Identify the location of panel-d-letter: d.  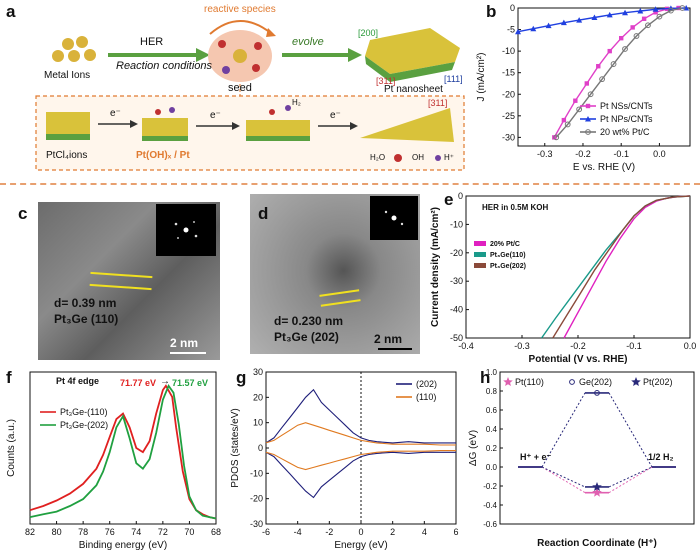
(263, 213).